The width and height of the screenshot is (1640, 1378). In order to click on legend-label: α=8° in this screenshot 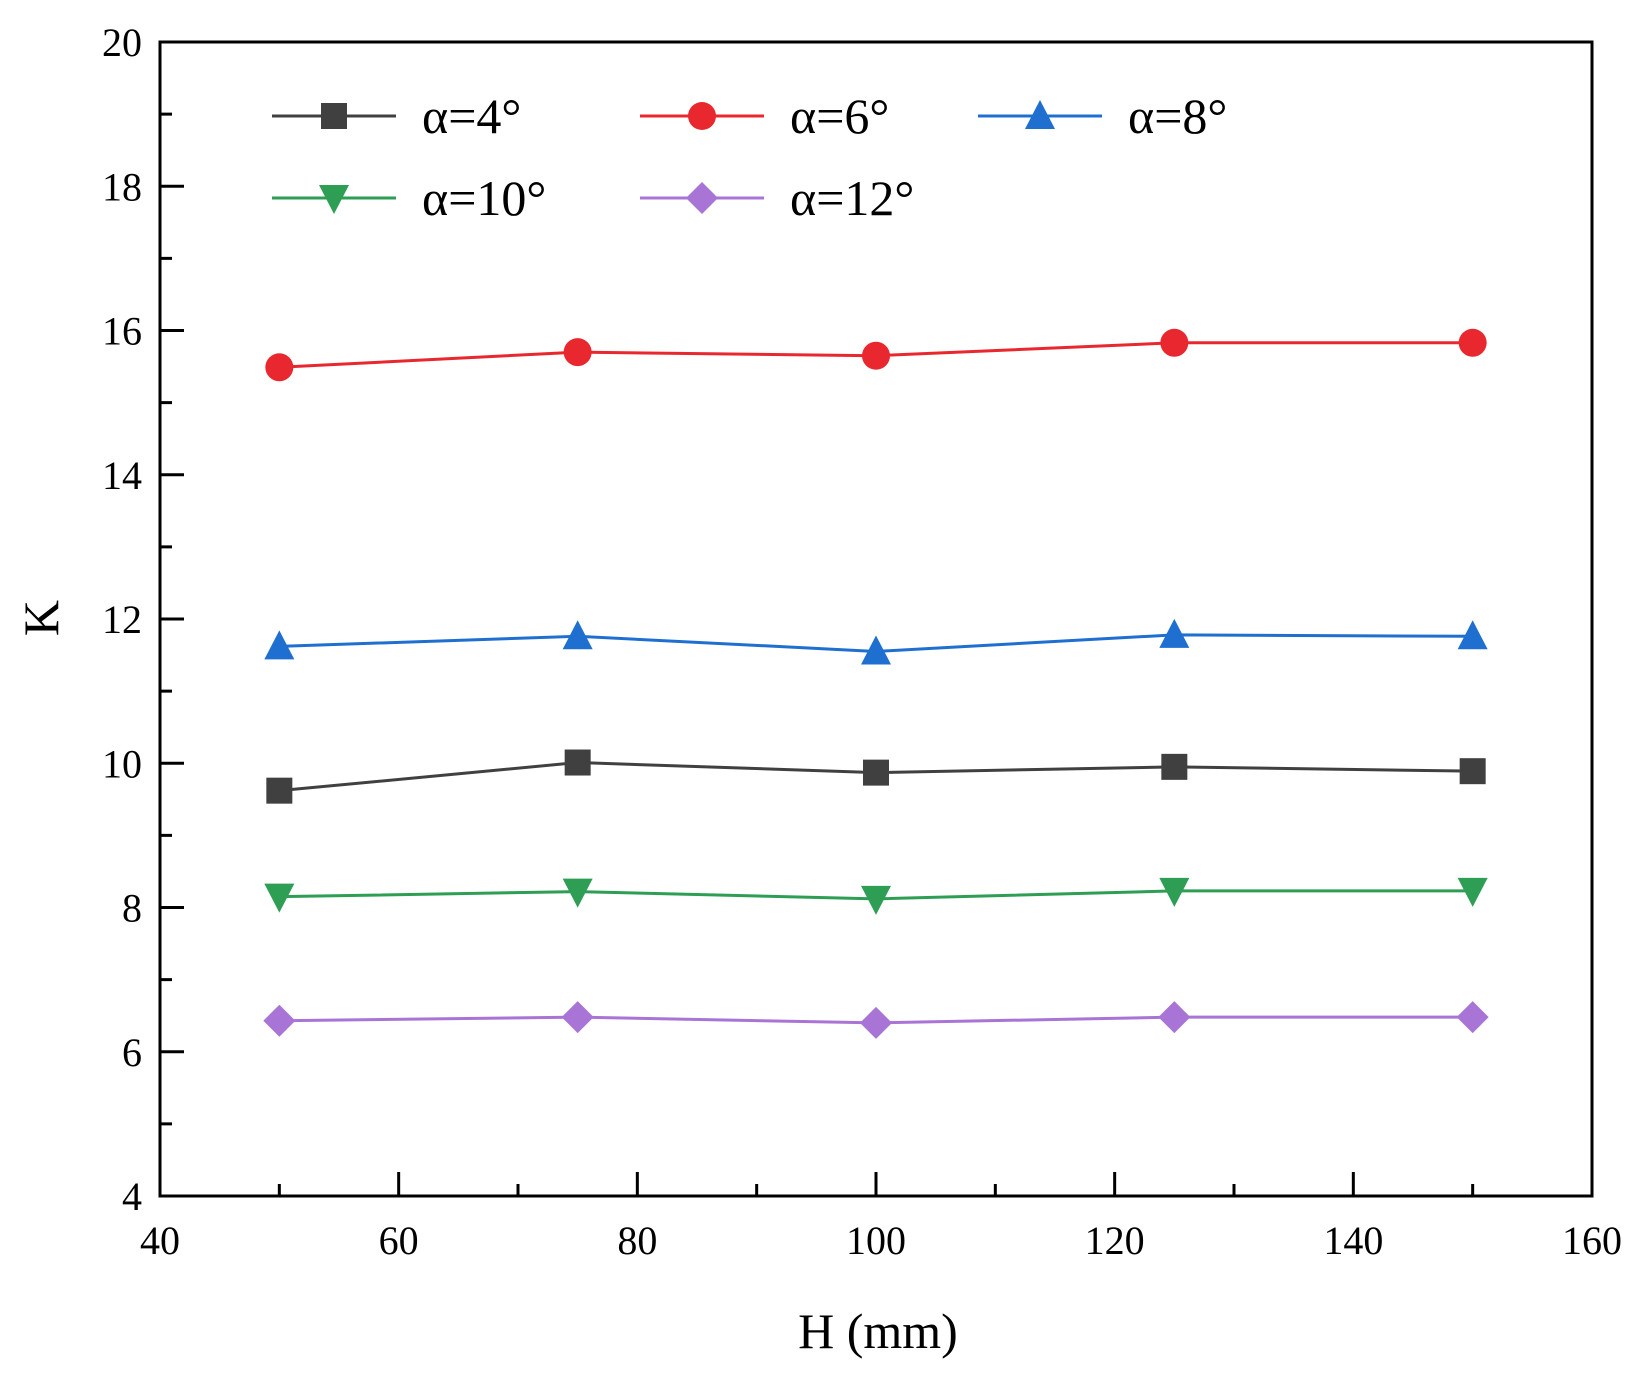, I will do `click(1177, 116)`.